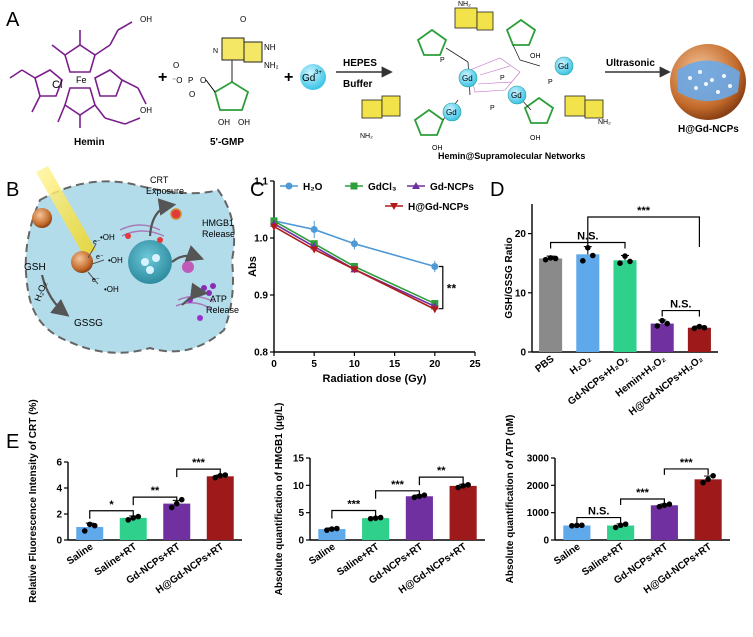  What do you see at coordinates (88, 323) in the screenshot?
I see `gssg-label: GSSG` at bounding box center [88, 323].